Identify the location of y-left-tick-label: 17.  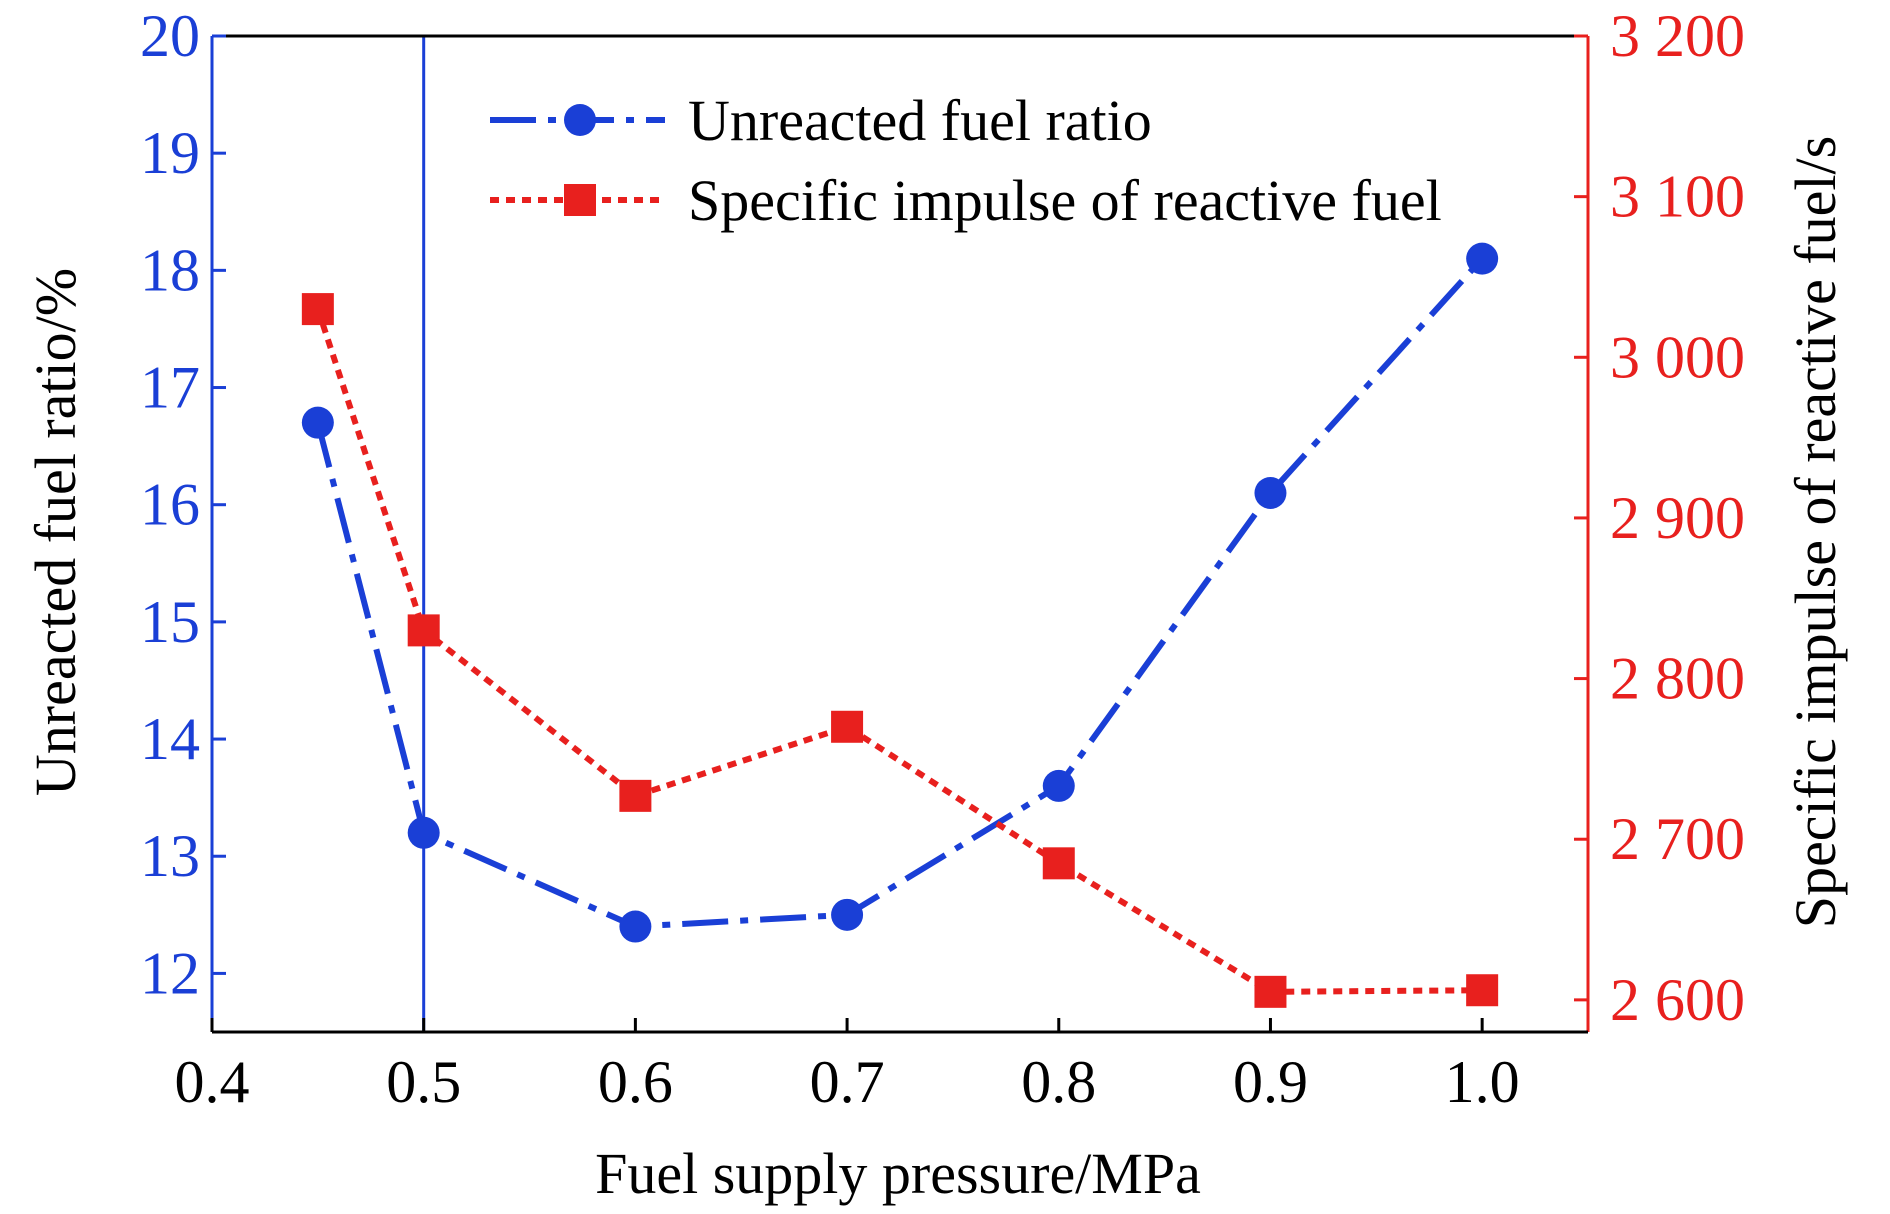
(170, 388).